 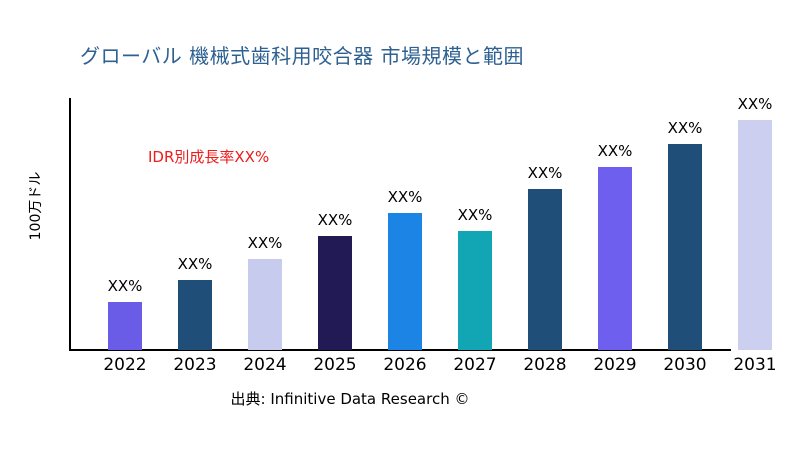 I want to click on bar-2026, so click(x=405, y=281).